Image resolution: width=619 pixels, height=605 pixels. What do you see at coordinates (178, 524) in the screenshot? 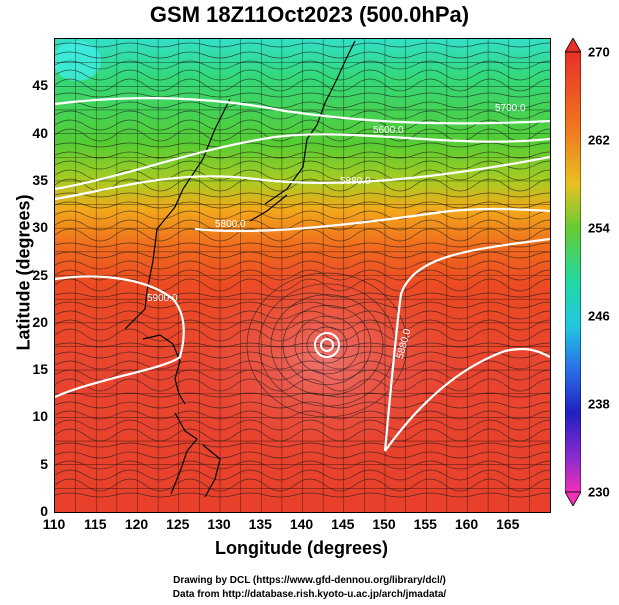
I see `x-tick-label: 125` at bounding box center [178, 524].